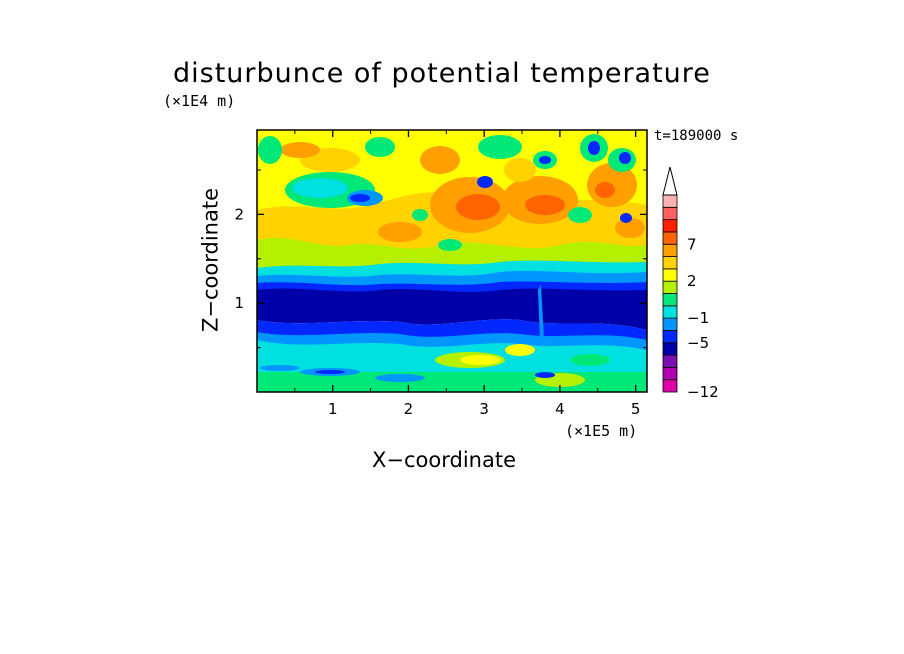 The width and height of the screenshot is (904, 654). I want to click on colorbar: −12−5−127, so click(690, 283).